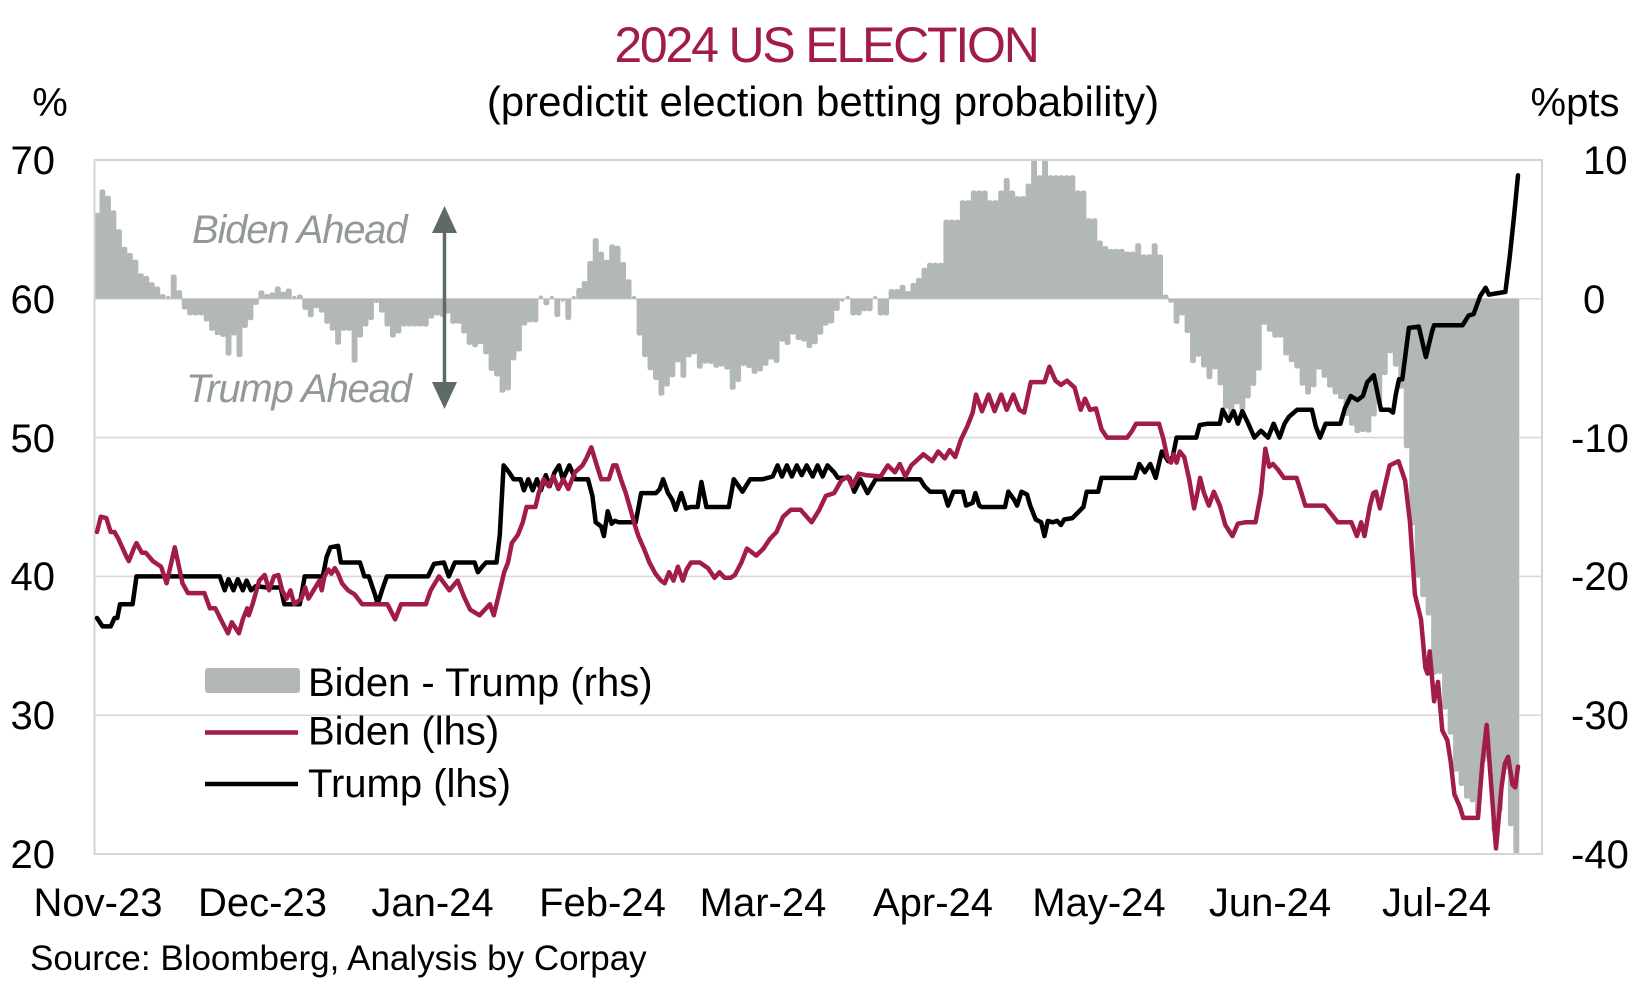  What do you see at coordinates (262, 903) in the screenshot?
I see `svg-text: Dec-23` at bounding box center [262, 903].